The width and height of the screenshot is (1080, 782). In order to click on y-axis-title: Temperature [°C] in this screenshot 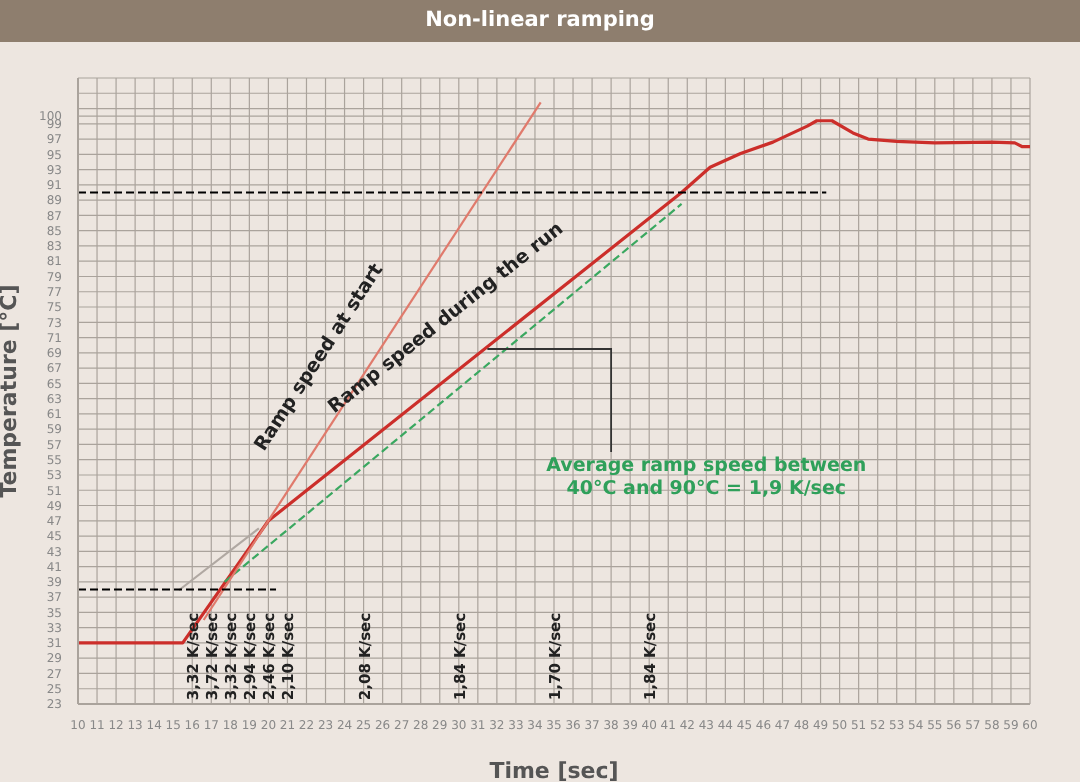, I will do `click(11, 391)`.